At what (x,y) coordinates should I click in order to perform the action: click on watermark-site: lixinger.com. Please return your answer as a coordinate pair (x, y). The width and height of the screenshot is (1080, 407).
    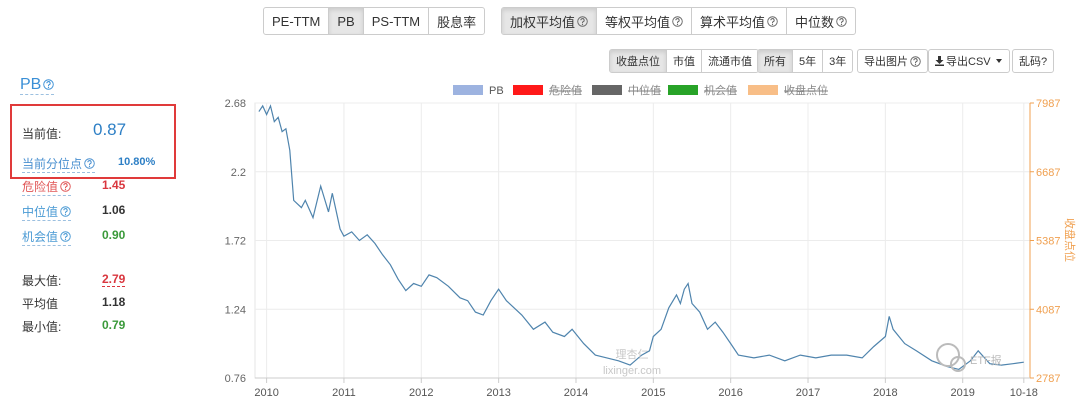
    Looking at the image, I should click on (632, 371).